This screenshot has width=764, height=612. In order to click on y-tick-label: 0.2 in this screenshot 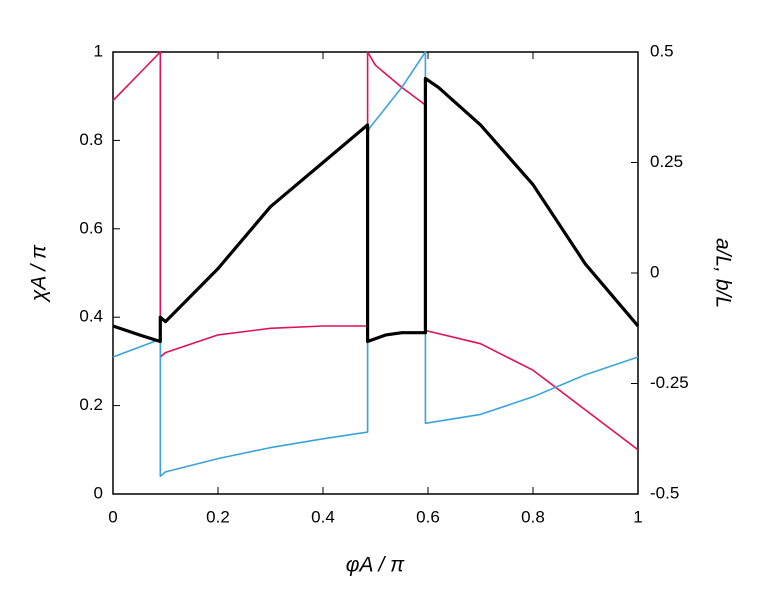, I will do `click(91, 404)`.